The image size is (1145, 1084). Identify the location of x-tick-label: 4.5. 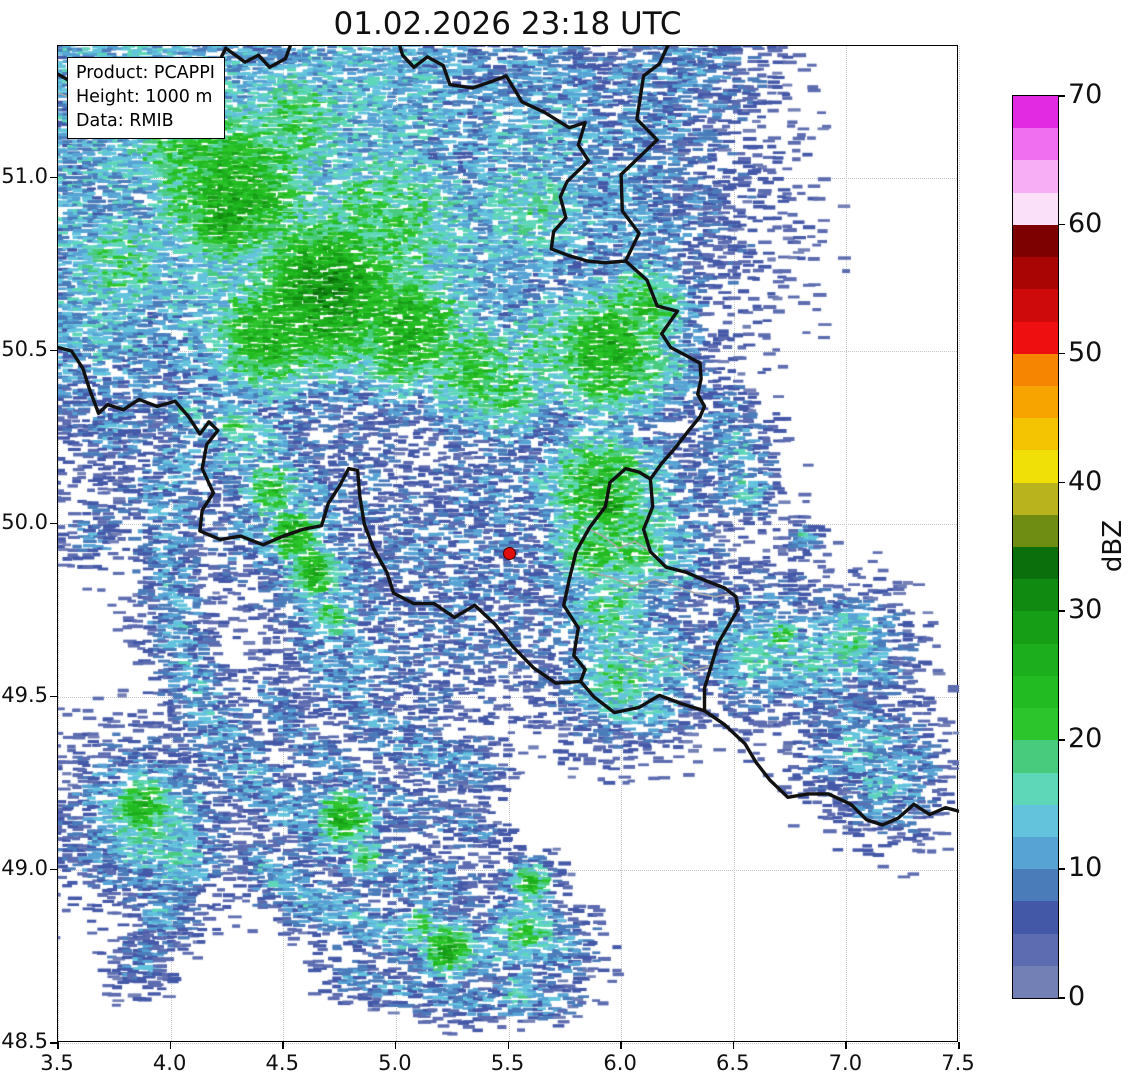
(282, 1063).